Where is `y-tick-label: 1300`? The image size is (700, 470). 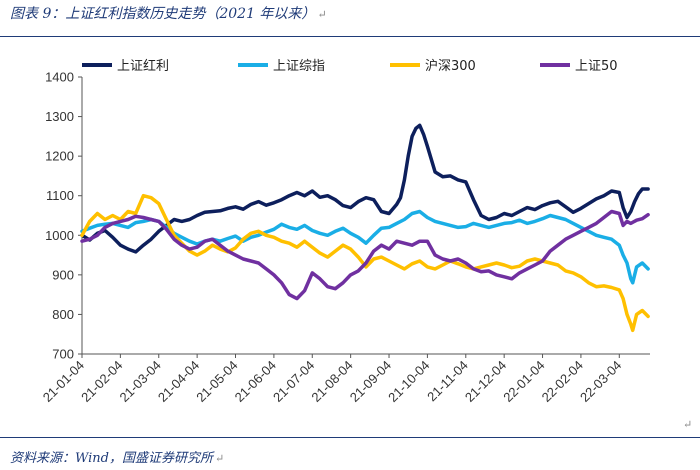 y-tick-label: 1300 is located at coordinates (59, 116).